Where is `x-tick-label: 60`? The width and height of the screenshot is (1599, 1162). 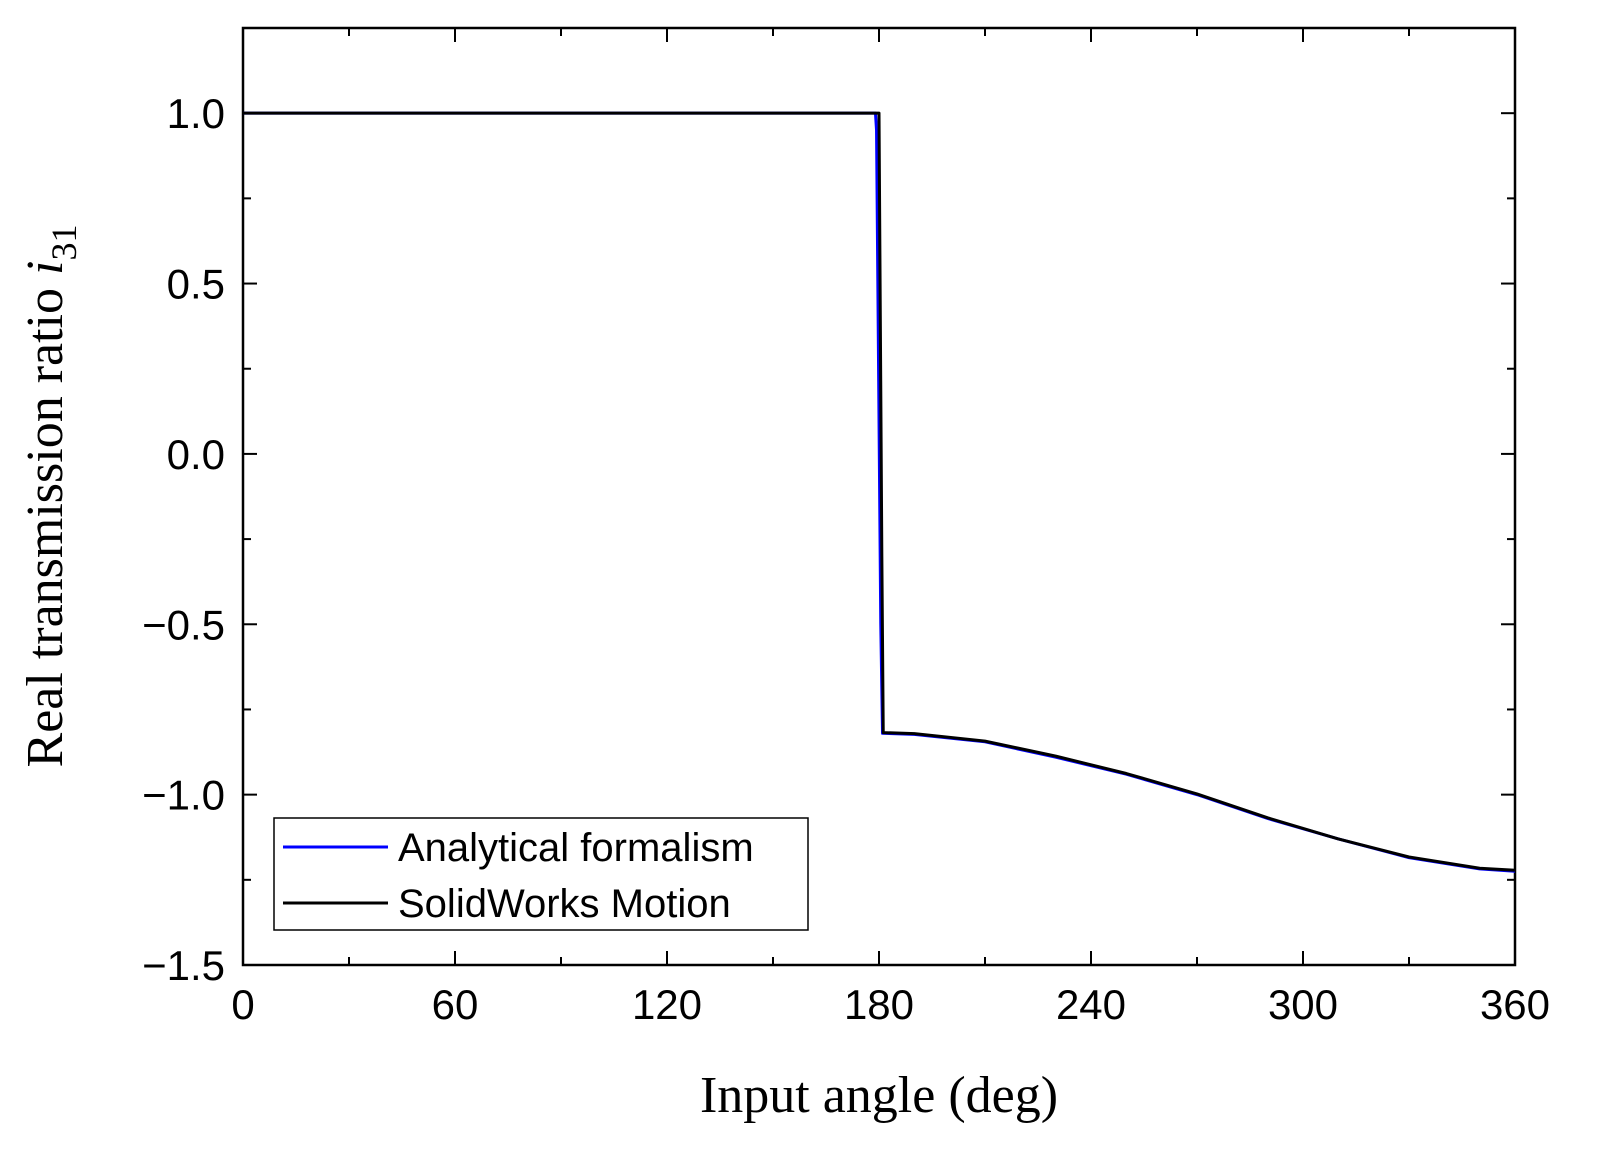 x-tick-label: 60 is located at coordinates (455, 1004).